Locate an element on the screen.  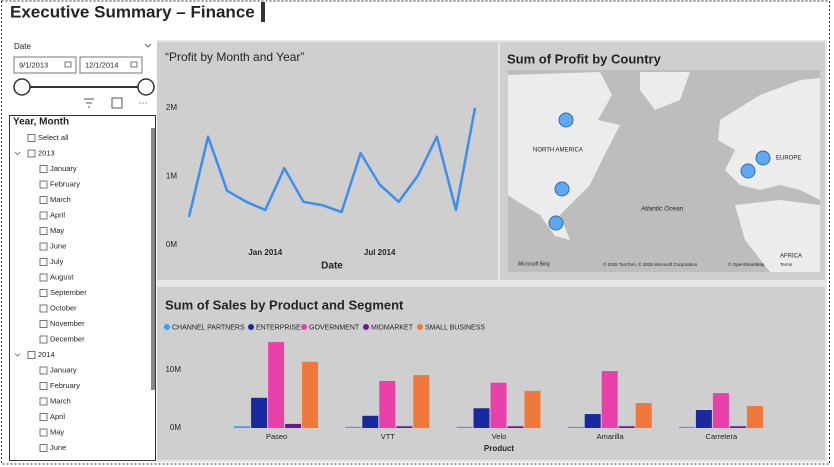
line is located at coordinates (332, 162).